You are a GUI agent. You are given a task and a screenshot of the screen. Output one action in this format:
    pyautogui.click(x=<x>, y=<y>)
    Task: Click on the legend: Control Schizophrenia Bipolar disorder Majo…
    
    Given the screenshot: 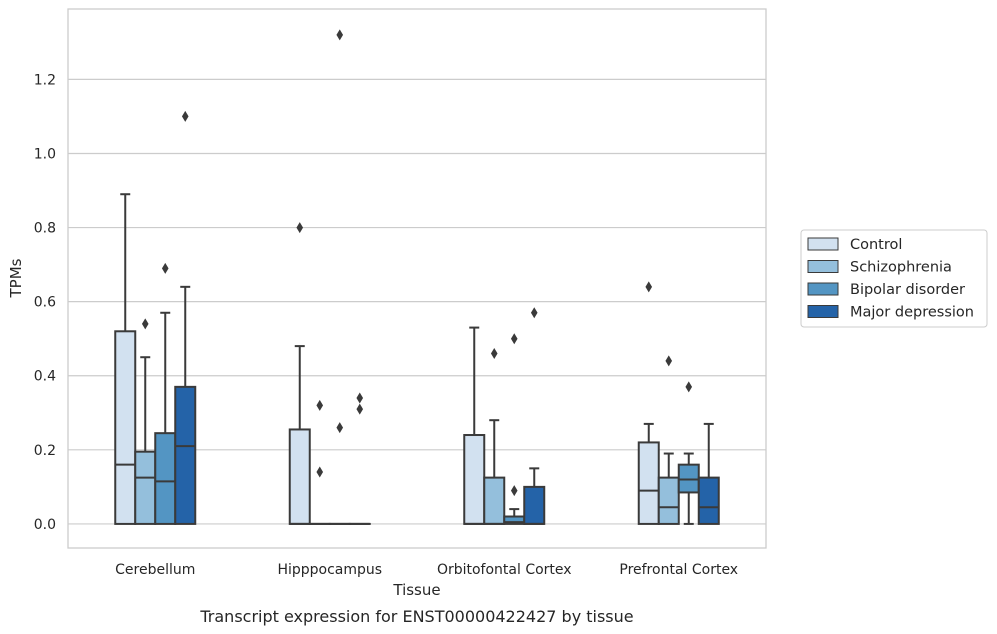 What is the action you would take?
    pyautogui.click(x=894, y=278)
    